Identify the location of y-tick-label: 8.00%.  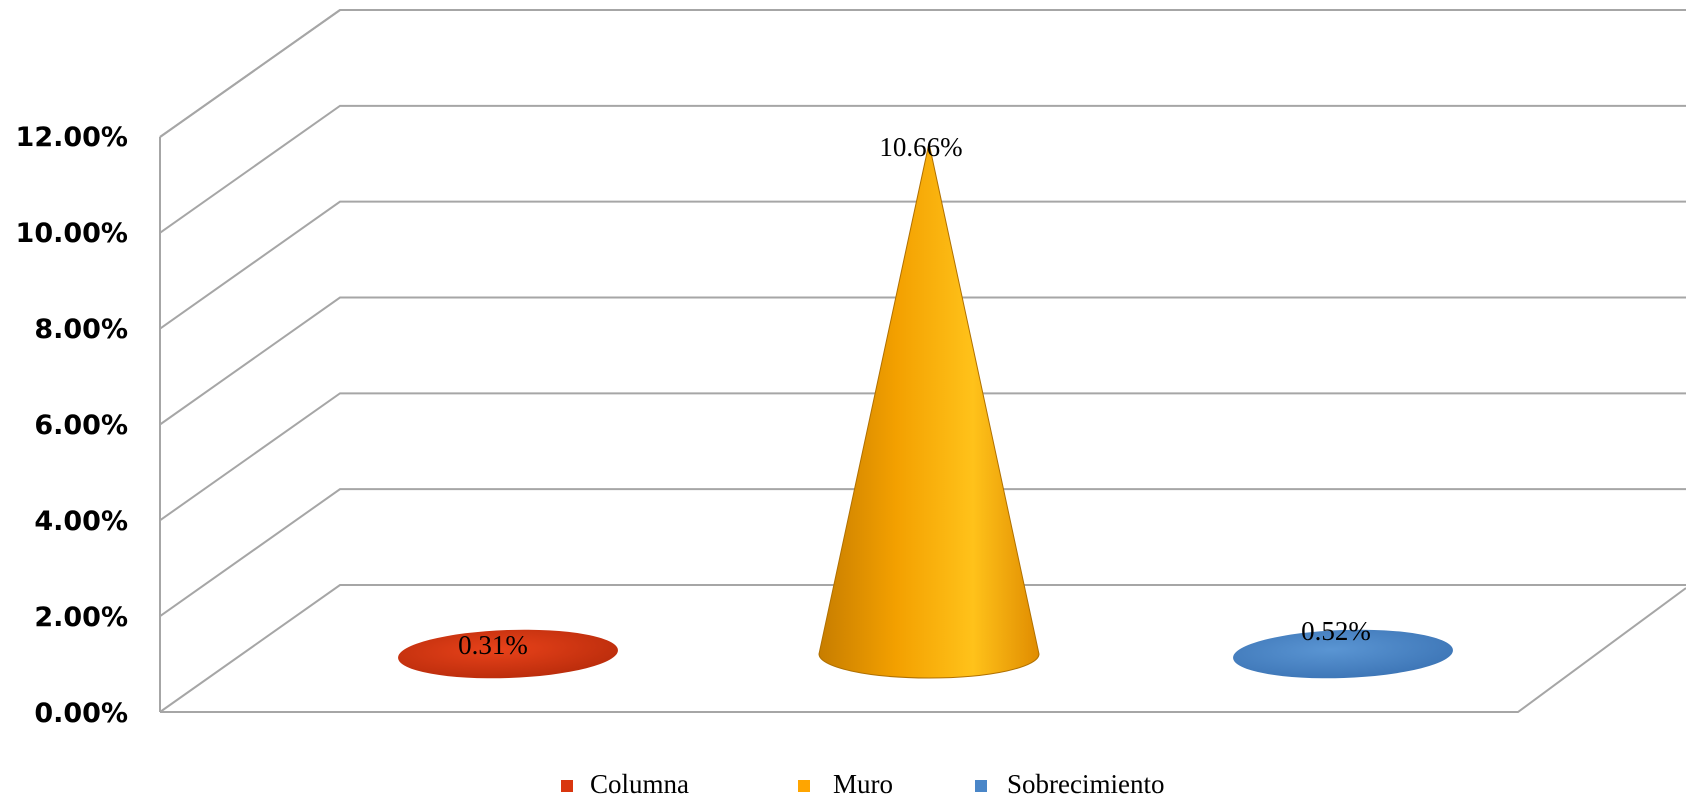
(81, 329).